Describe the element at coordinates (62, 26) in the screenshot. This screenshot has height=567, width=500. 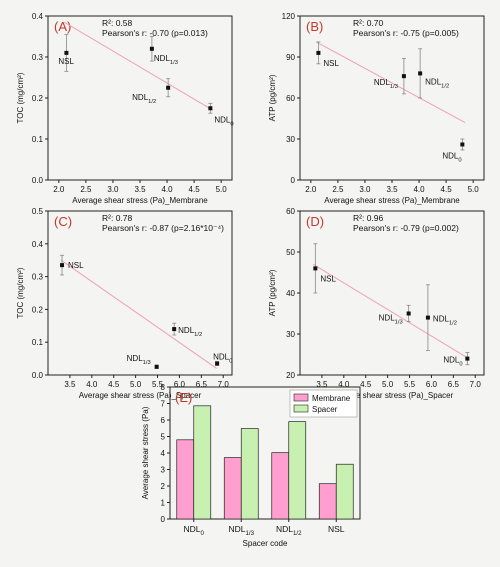
I see `panel-letter: (A)` at that location.